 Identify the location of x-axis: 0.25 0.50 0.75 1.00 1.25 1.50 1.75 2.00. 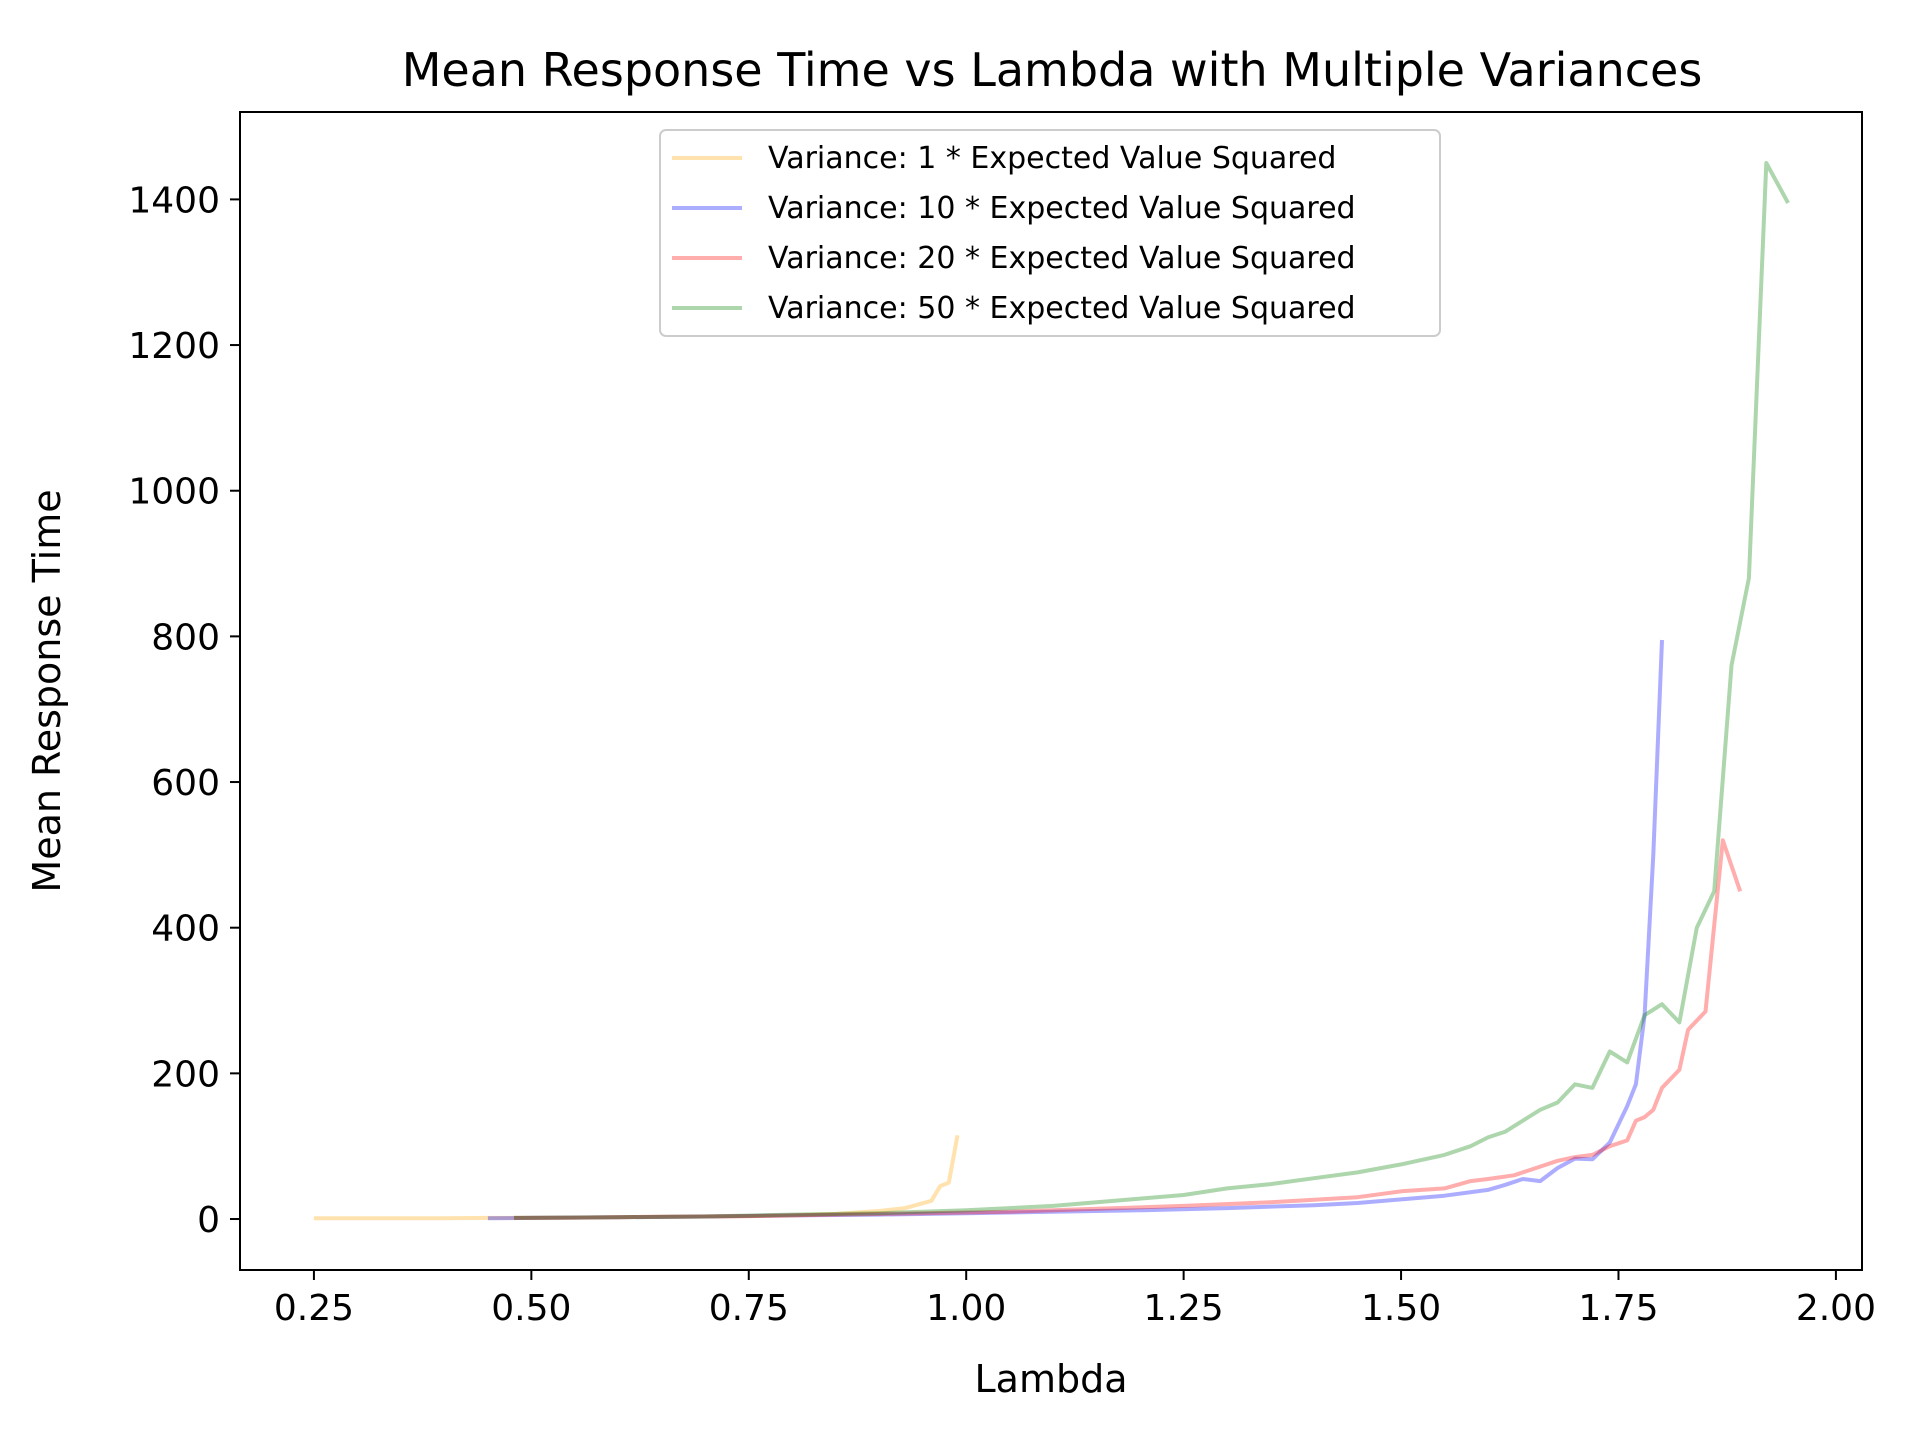
(1075, 1299).